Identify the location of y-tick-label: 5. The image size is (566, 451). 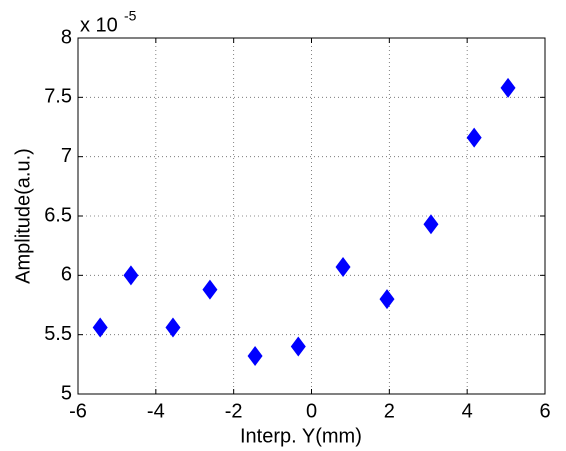
(66, 393).